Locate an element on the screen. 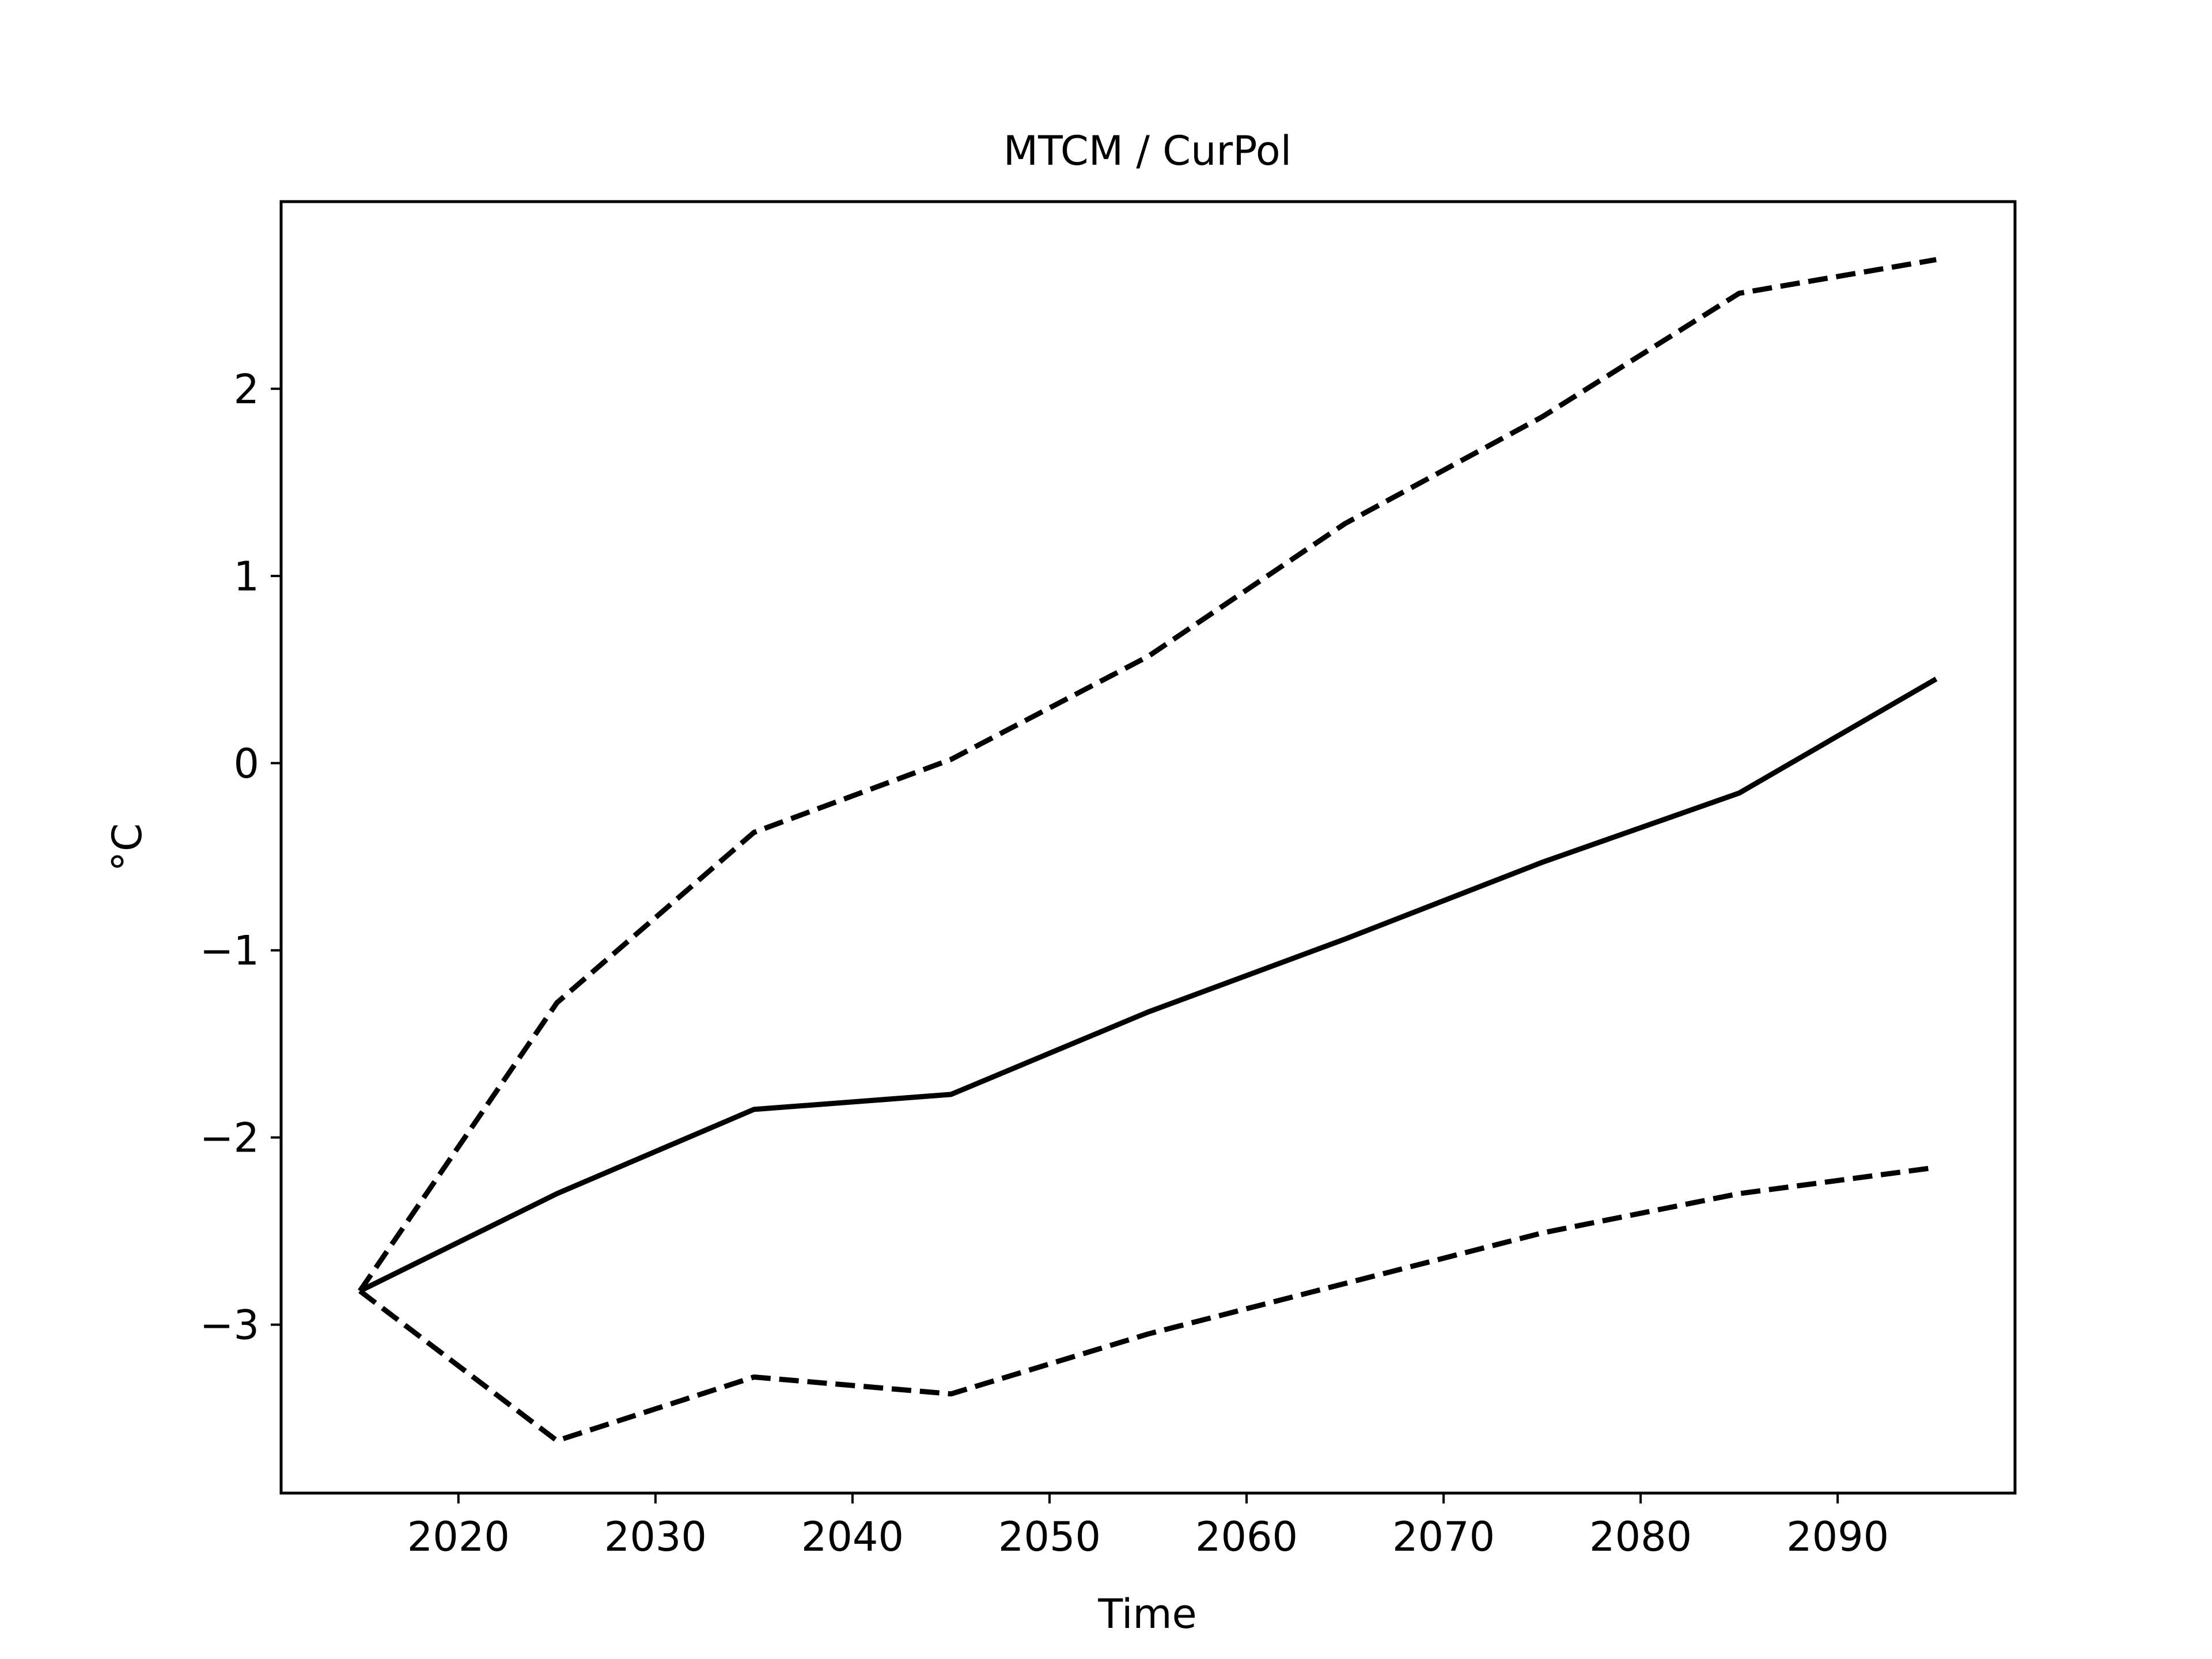 Image resolution: width=2212 pixels, height=1659 pixels. y-tick-label: −2 is located at coordinates (229, 1138).